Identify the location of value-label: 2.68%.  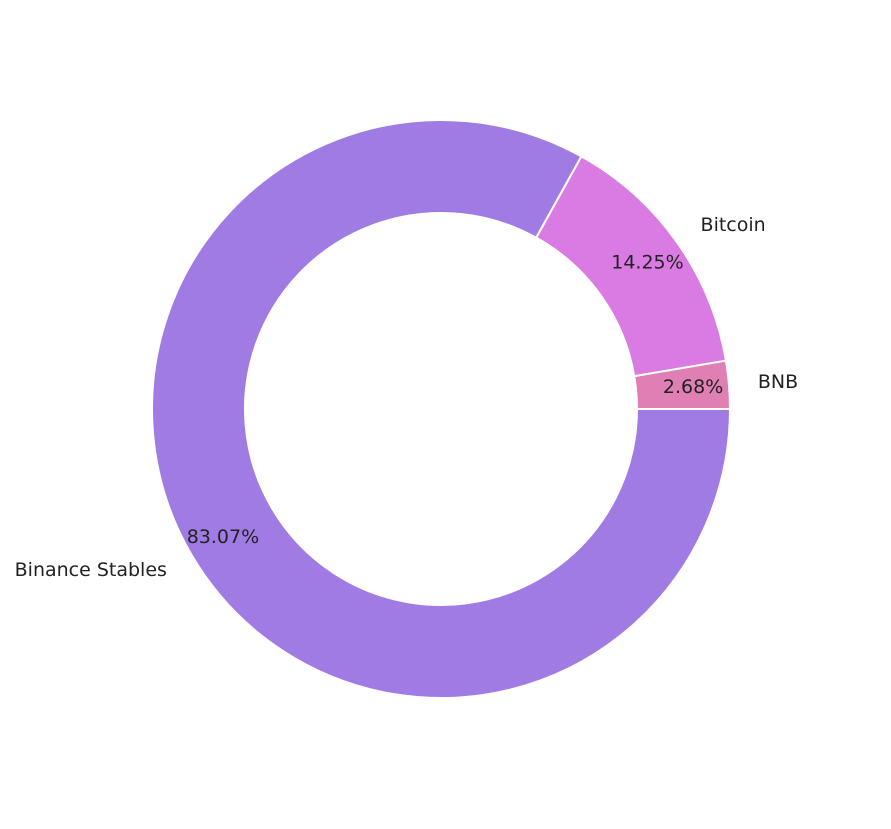
(693, 387).